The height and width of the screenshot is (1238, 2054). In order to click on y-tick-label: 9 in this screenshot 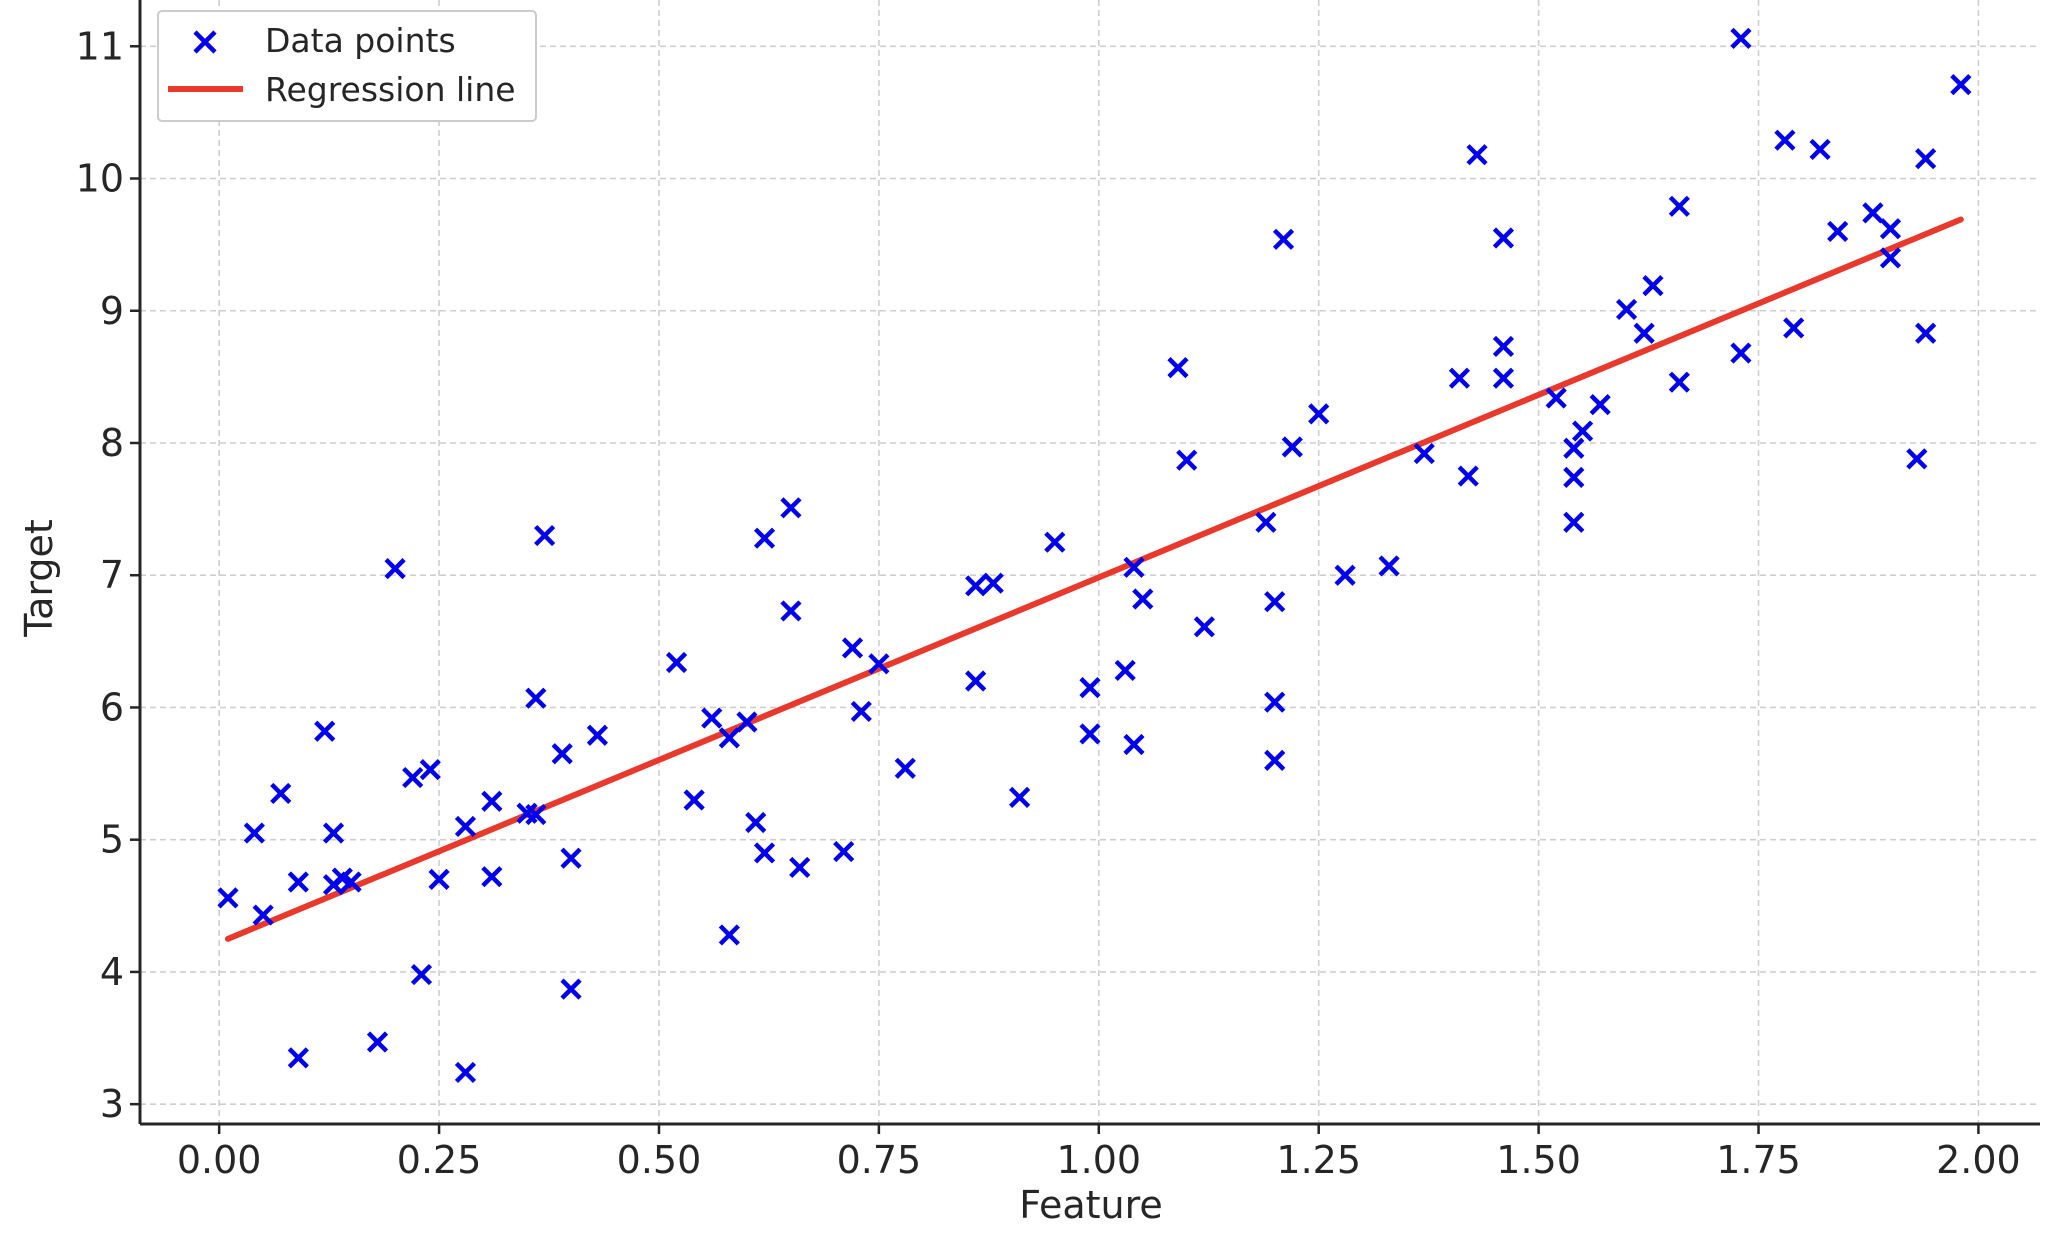, I will do `click(112, 311)`.